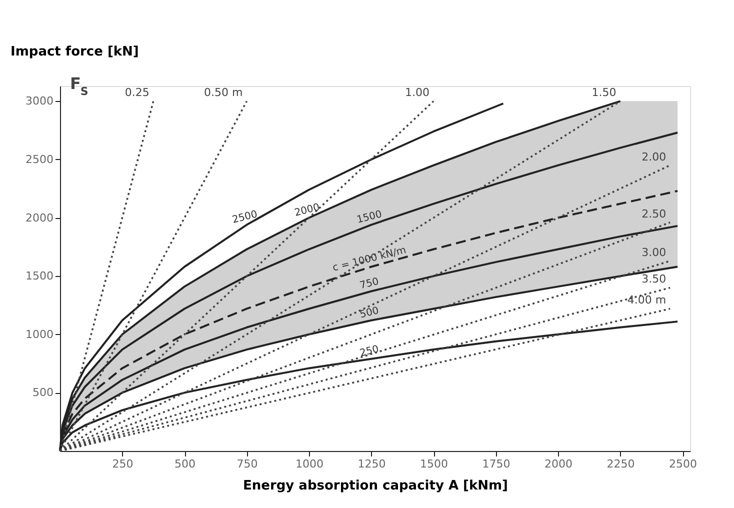 Image resolution: width=734 pixels, height=508 pixels. I want to click on text: 2500, so click(245, 217).